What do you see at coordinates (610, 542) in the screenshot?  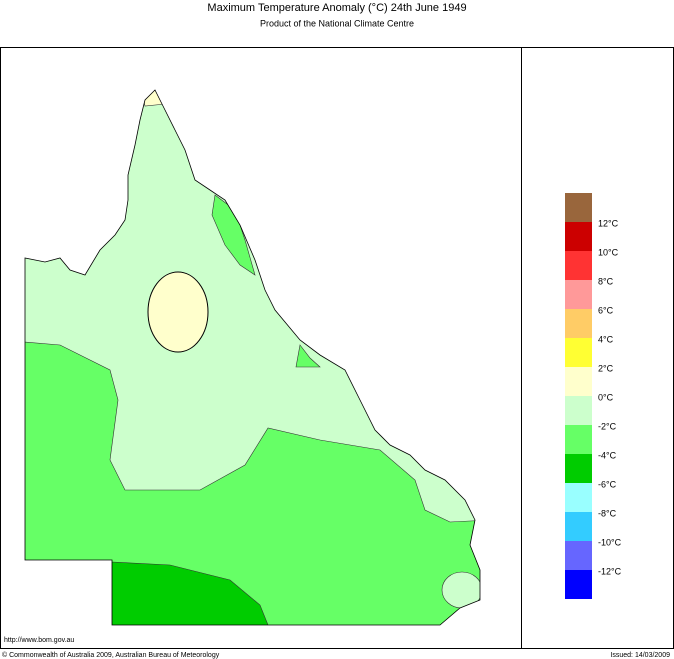 I see `legend-label: -10°C` at bounding box center [610, 542].